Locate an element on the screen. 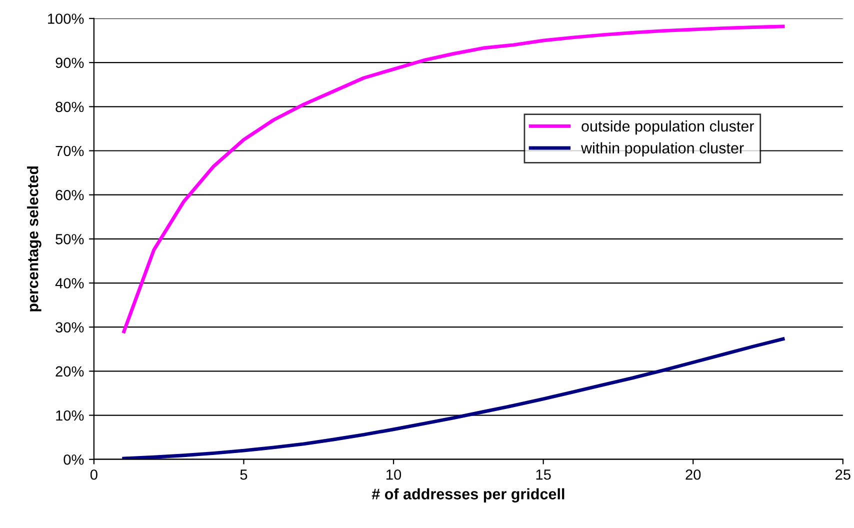  x-tick-label: 5 is located at coordinates (244, 475).